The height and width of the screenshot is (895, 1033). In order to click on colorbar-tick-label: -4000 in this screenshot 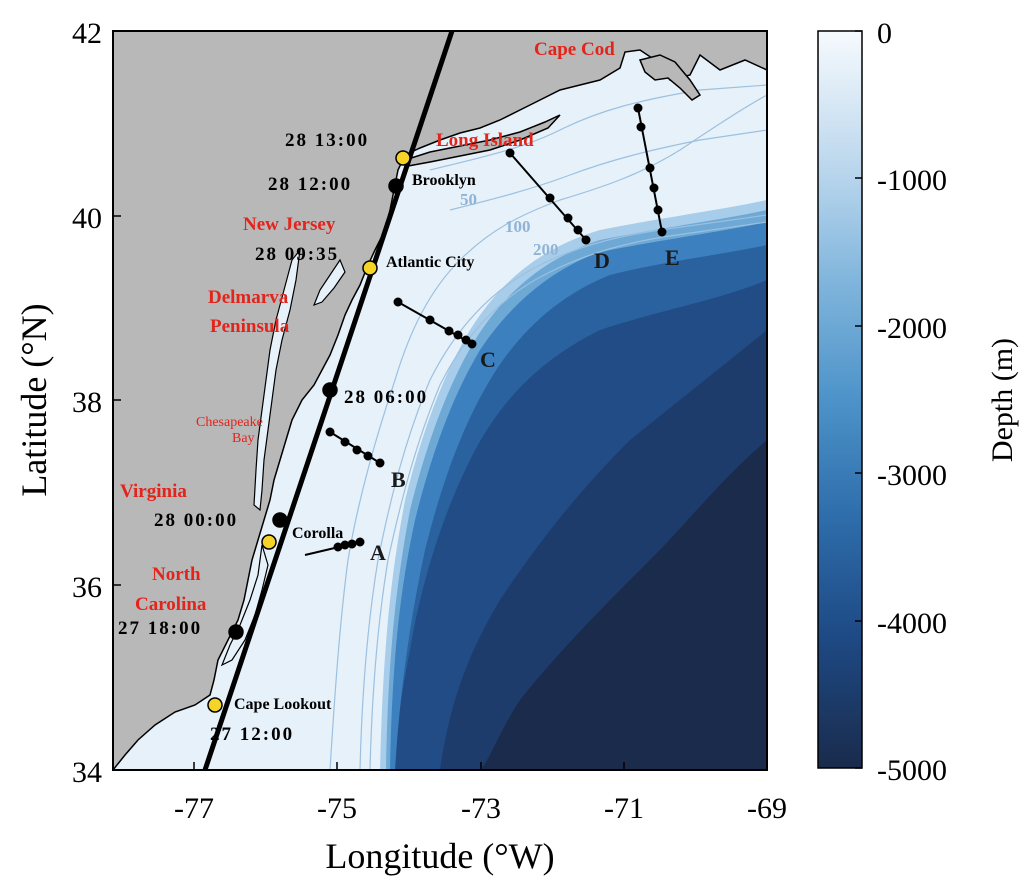, I will do `click(912, 623)`.